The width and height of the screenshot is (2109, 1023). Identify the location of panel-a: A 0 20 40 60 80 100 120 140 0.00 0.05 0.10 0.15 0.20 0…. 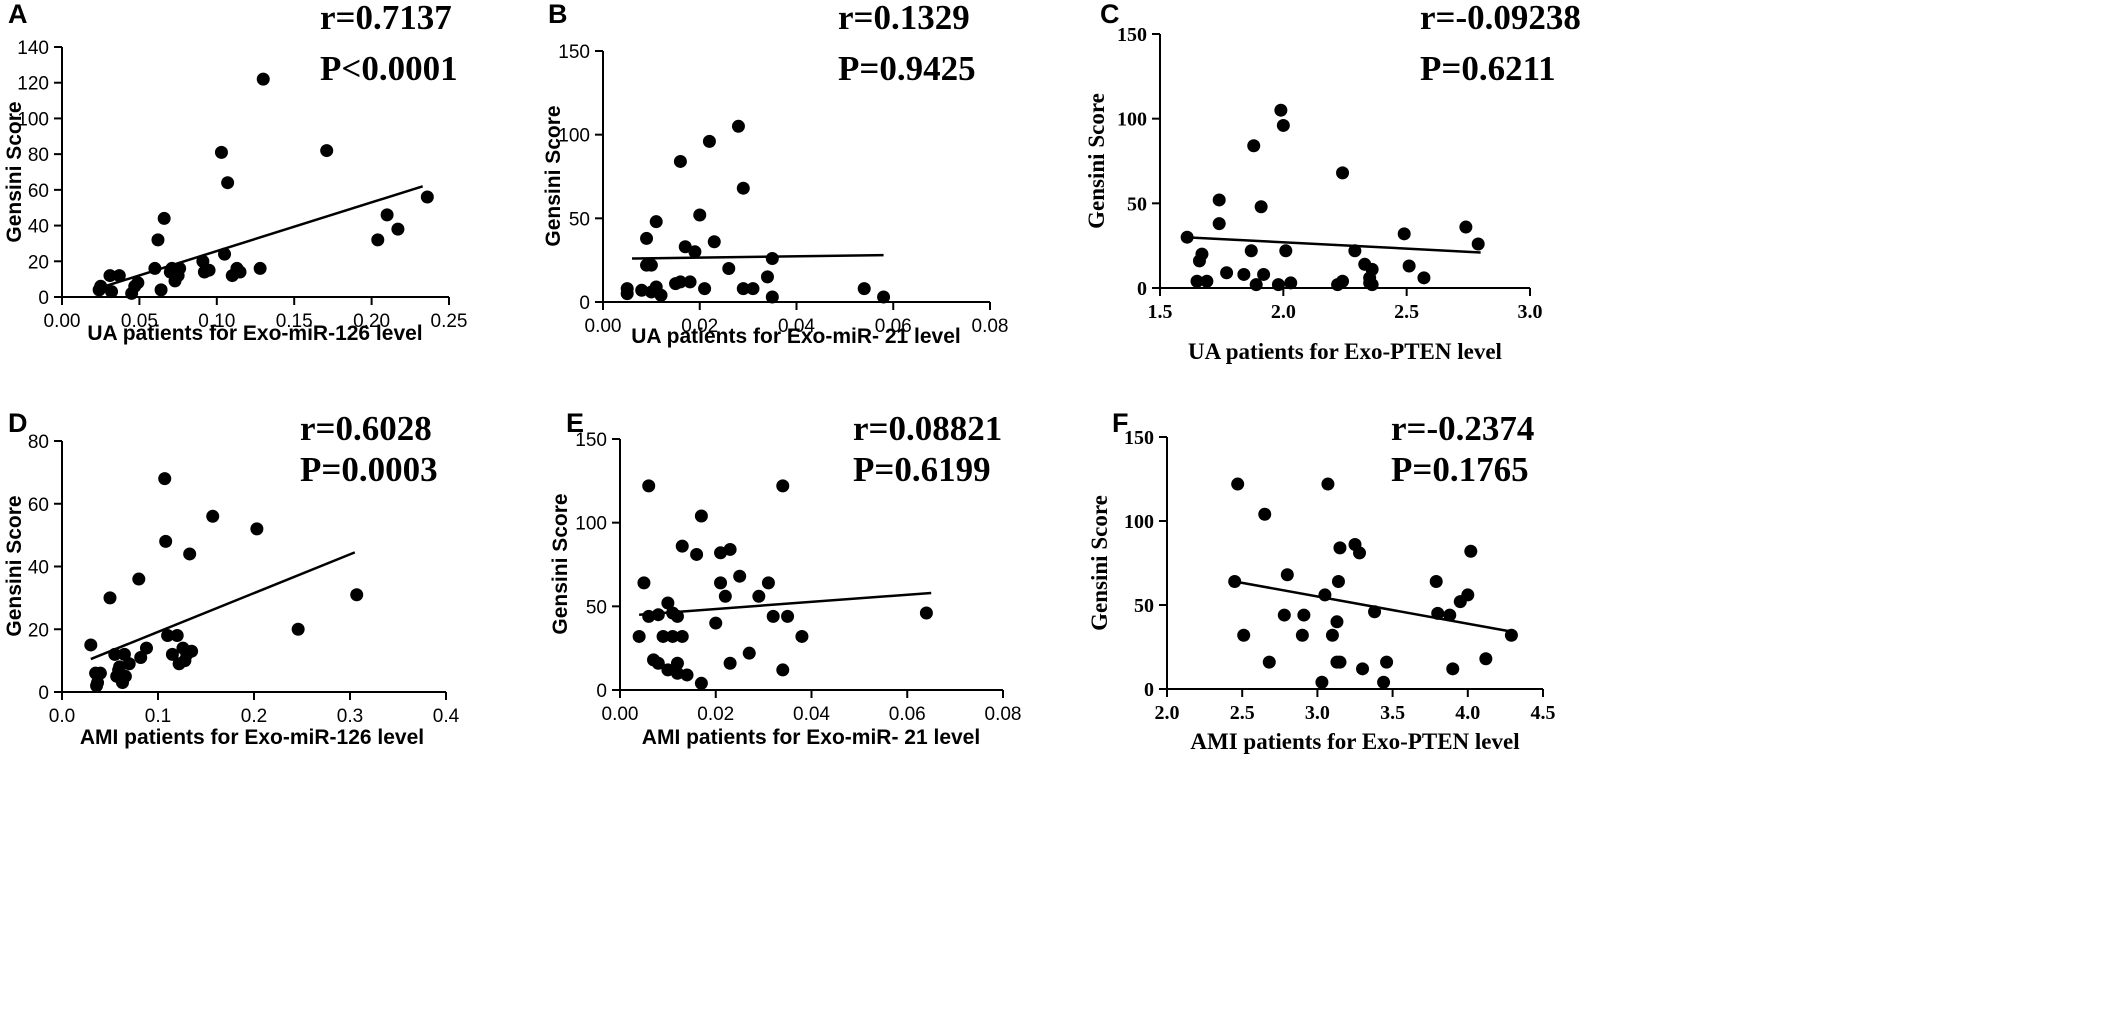
(235, 172).